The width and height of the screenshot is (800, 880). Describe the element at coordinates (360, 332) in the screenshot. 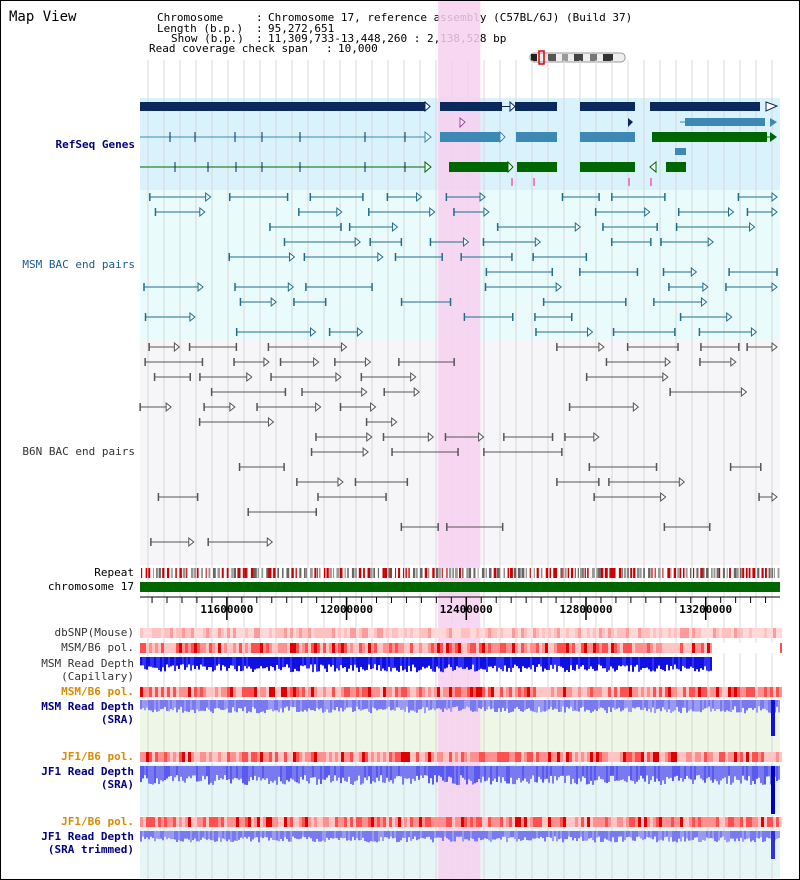

I see `bac-end-arrow` at that location.